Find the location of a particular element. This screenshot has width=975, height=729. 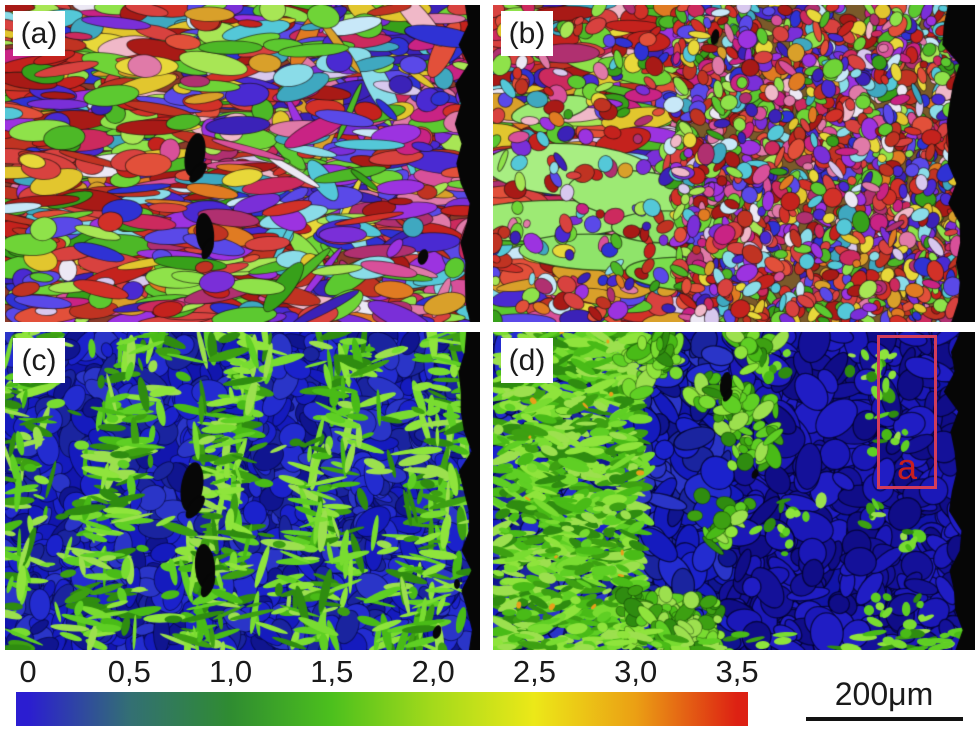

colorbar-tick: 2,5 is located at coordinates (534, 671).